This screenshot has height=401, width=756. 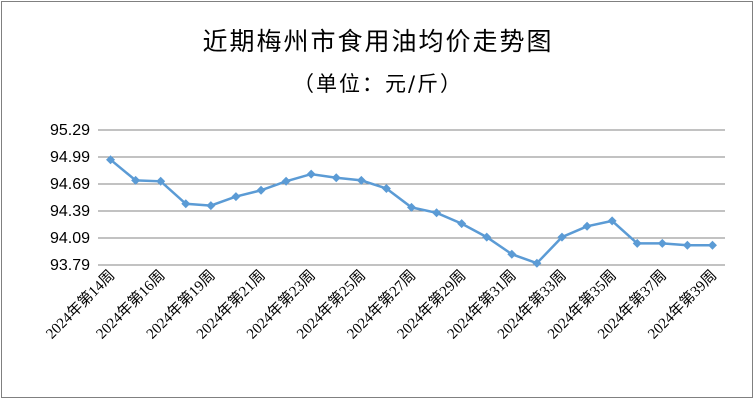 I want to click on y-tick-label: 93.79, so click(x=70, y=265).